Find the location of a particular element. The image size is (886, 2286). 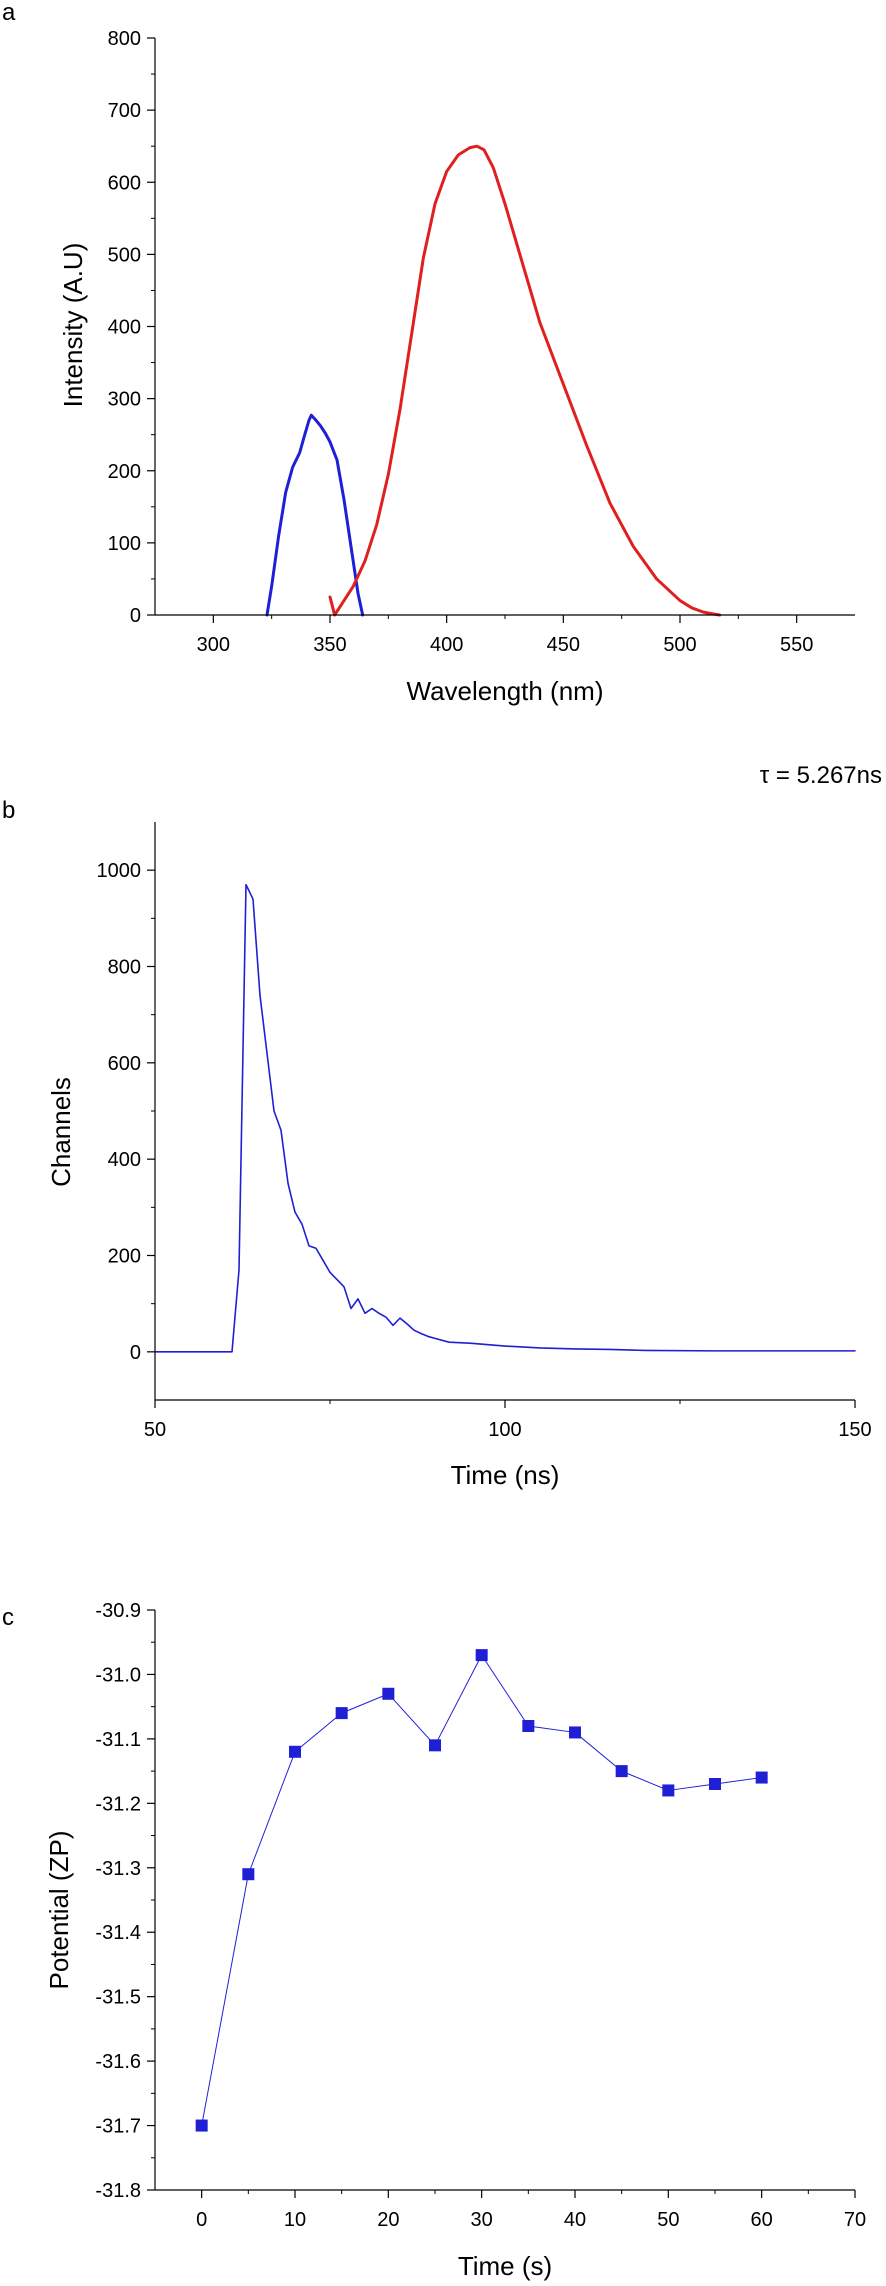

panel-a-plot is located at coordinates (493, 380).